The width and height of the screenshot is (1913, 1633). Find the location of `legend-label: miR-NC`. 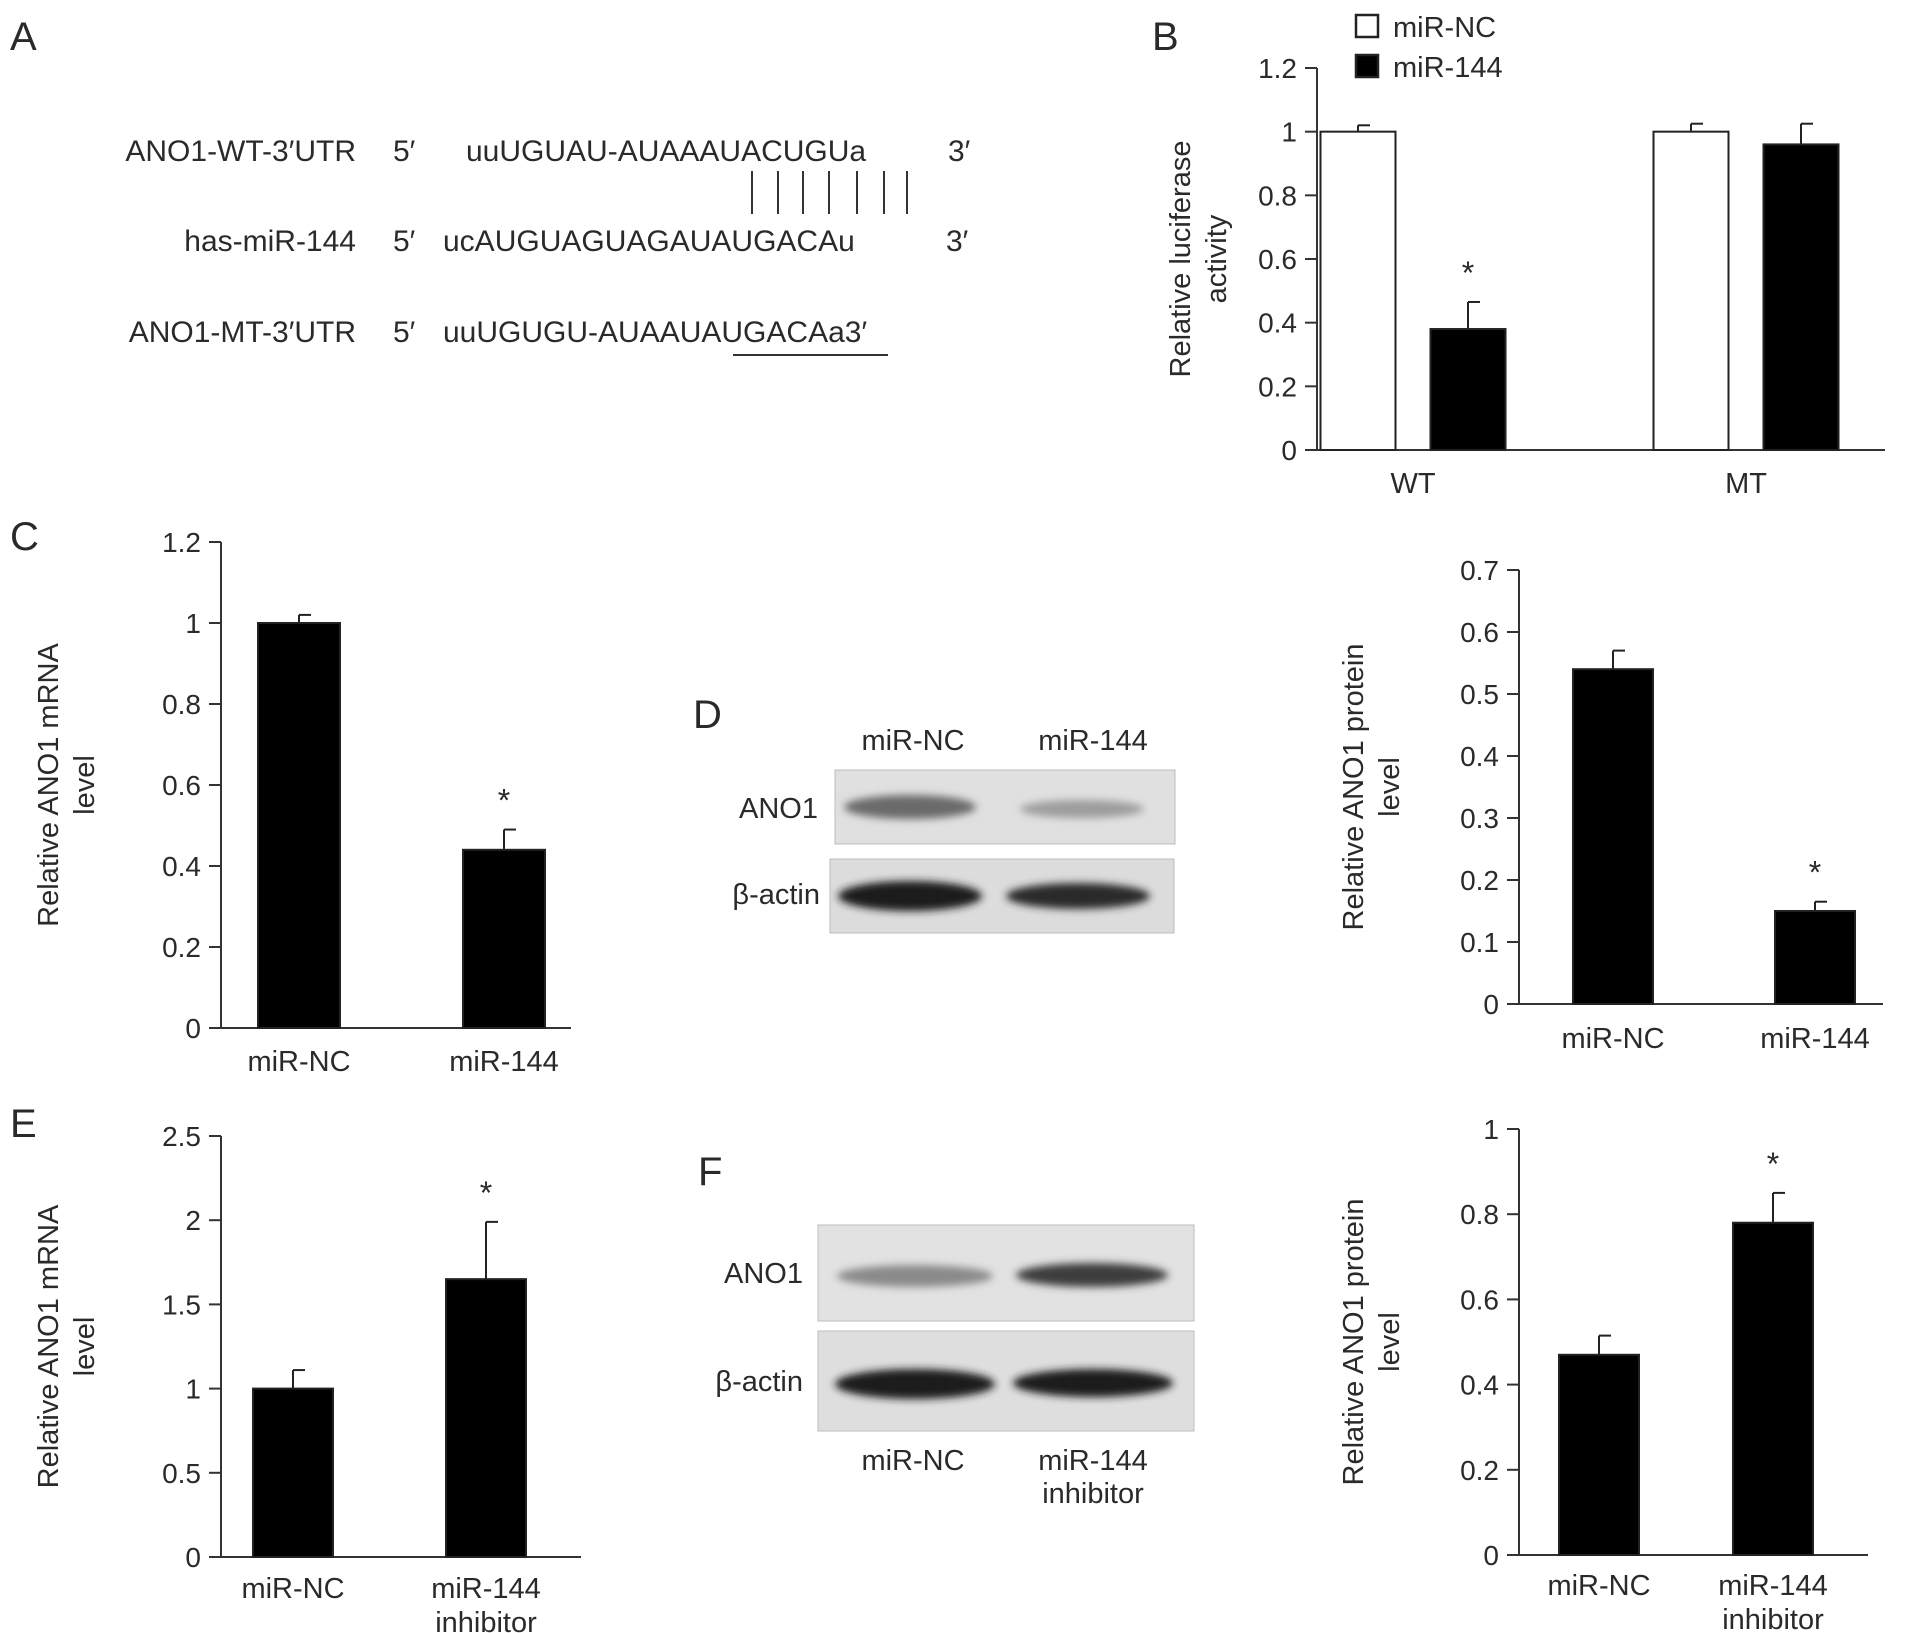

legend-label: miR-NC is located at coordinates (1444, 28).